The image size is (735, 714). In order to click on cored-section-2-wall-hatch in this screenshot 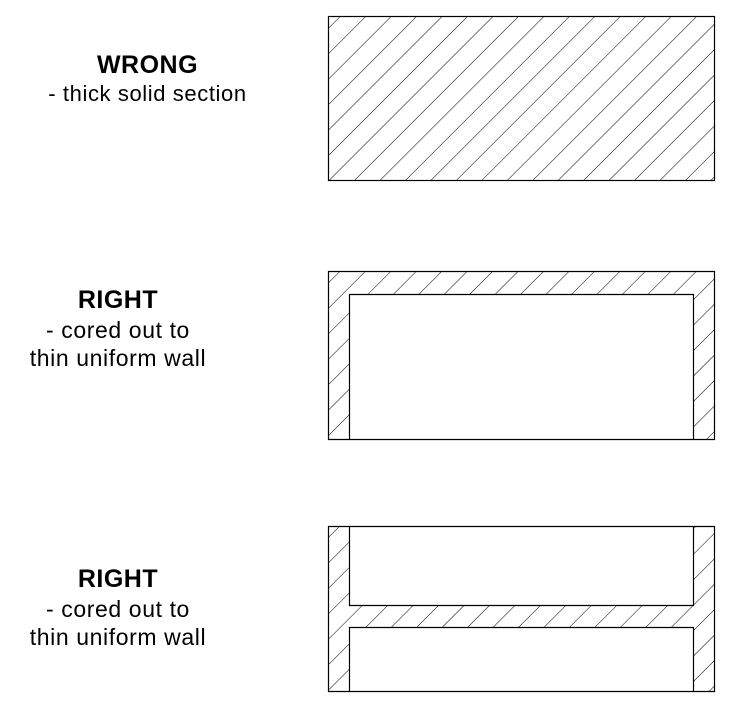, I will do `click(521, 609)`.